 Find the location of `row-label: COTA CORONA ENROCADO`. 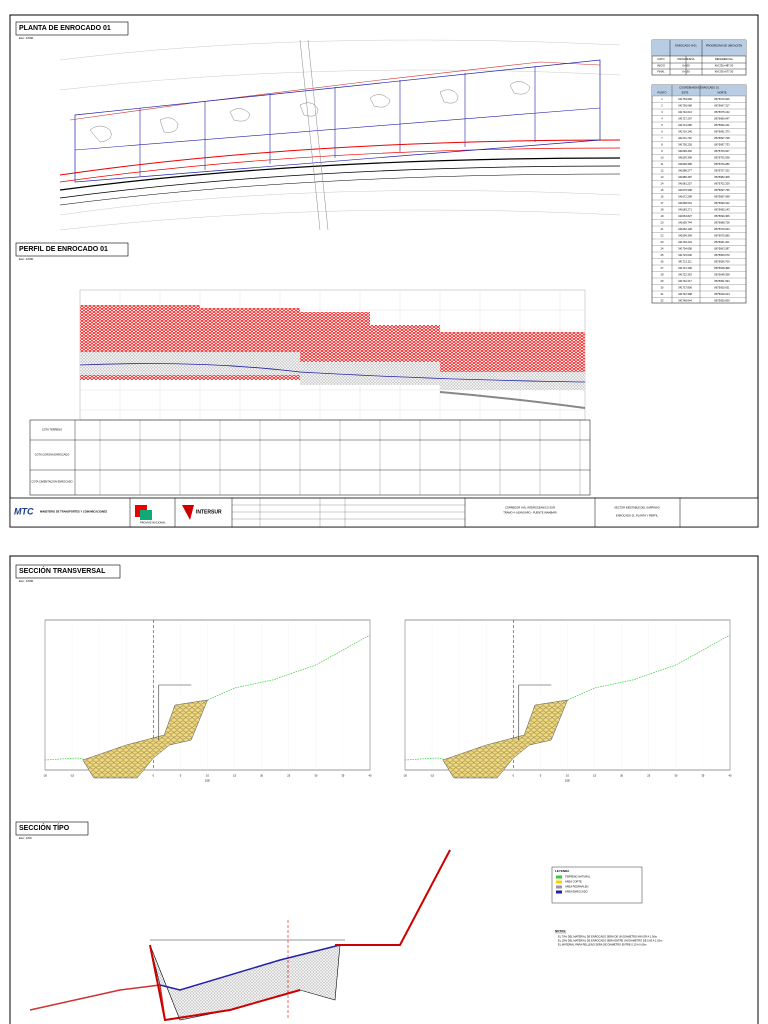

row-label: COTA CORONA ENROCADO is located at coordinates (52, 455).